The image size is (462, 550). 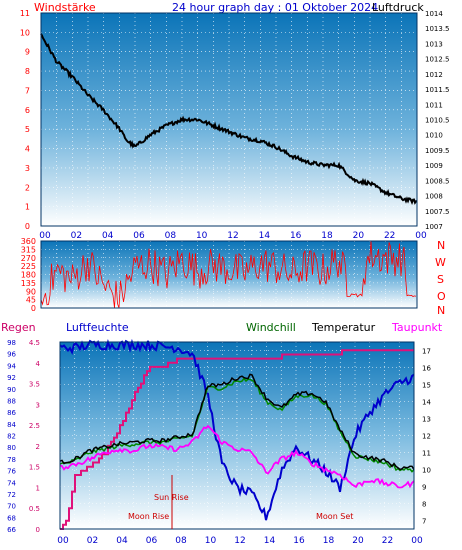 I want to click on temperatur-tick-label: 11, so click(x=426, y=454).